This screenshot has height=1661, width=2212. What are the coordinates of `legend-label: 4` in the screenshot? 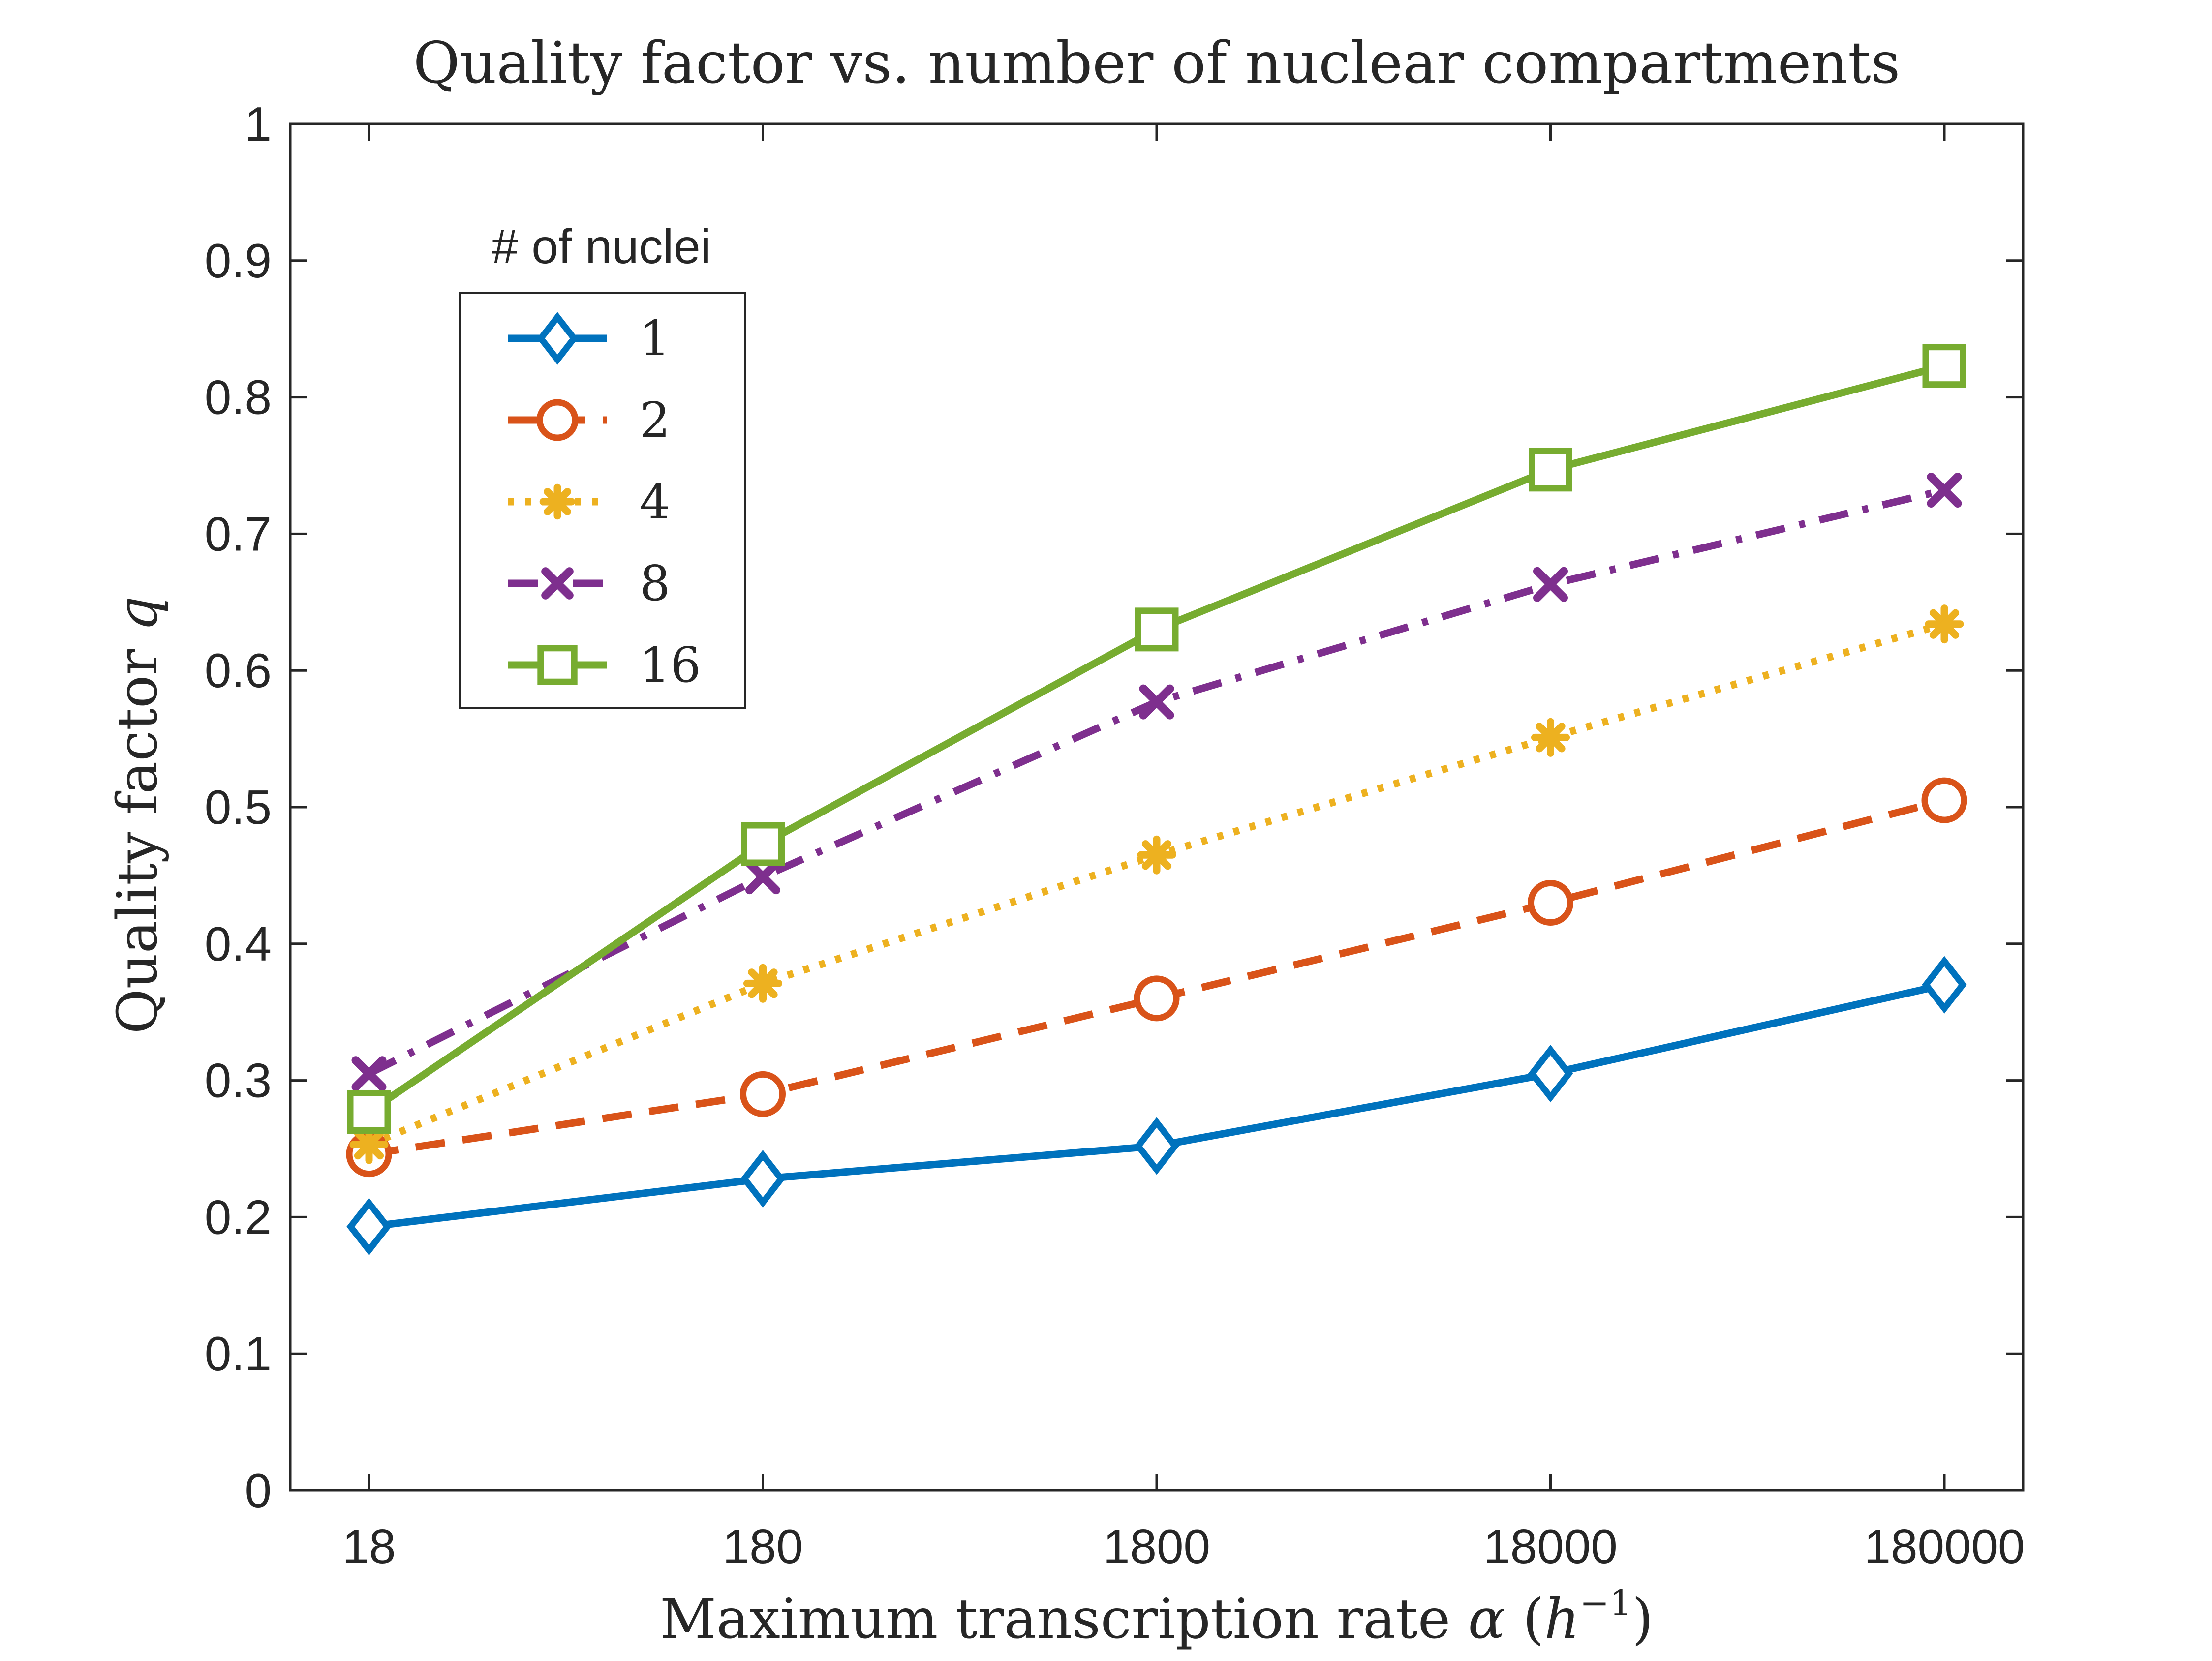 It's located at (655, 502).